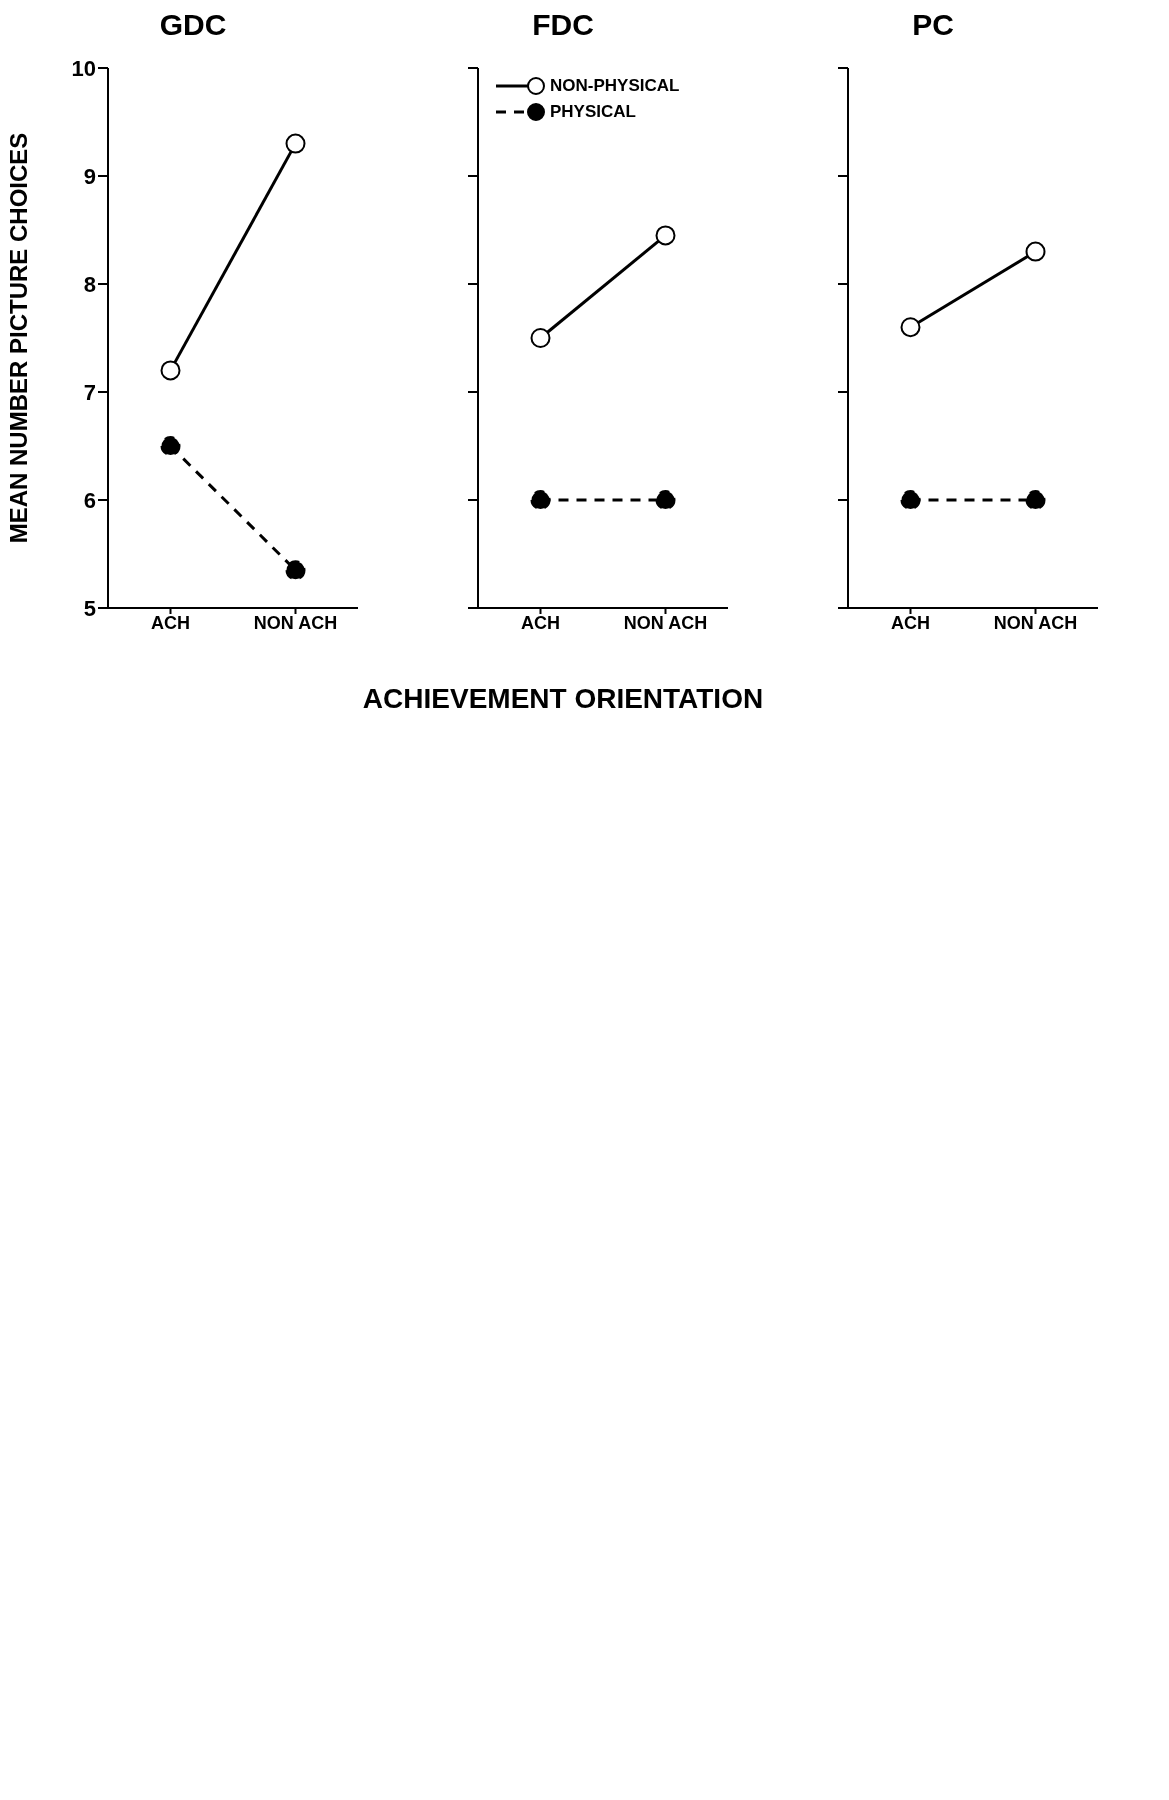 The height and width of the screenshot is (1800, 1169). I want to click on y-tick-label: 5, so click(89, 608).